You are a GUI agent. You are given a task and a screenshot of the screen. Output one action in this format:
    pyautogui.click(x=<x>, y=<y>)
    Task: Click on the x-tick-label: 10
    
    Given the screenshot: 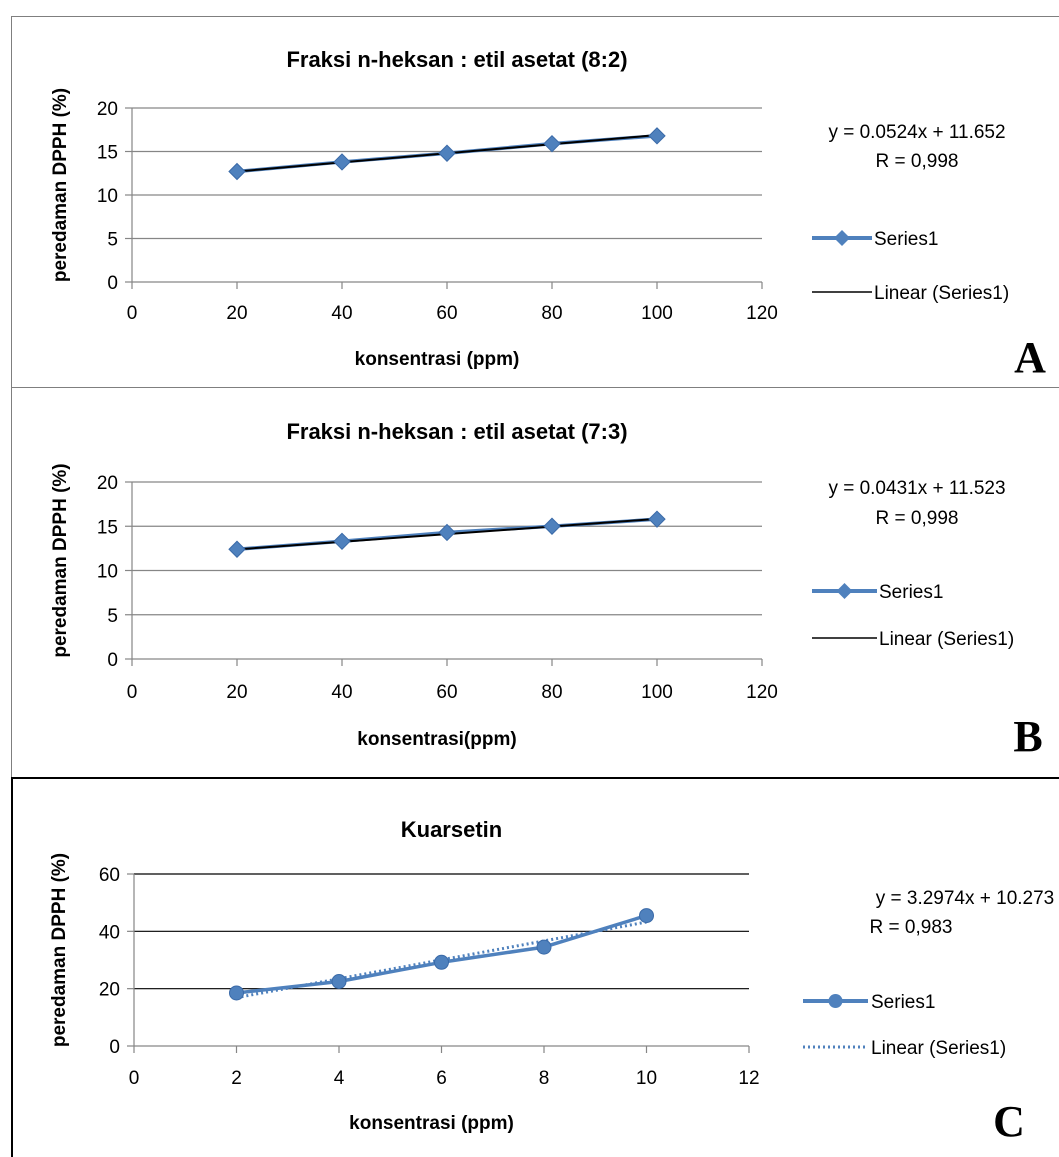 What is the action you would take?
    pyautogui.click(x=646, y=1078)
    